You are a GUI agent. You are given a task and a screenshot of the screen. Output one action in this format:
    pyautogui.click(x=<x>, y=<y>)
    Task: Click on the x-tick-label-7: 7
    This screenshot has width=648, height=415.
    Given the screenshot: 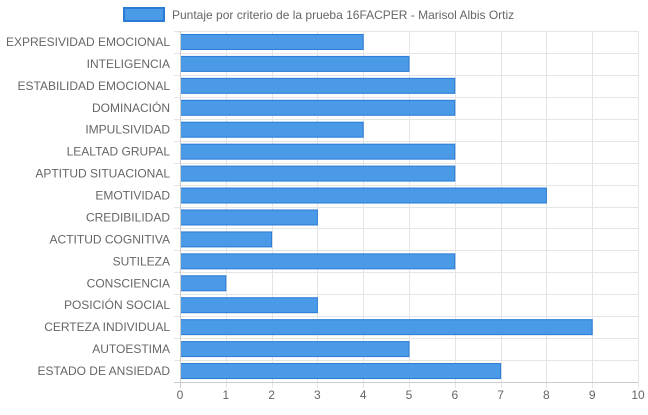 What is the action you would take?
    pyautogui.click(x=500, y=395)
    